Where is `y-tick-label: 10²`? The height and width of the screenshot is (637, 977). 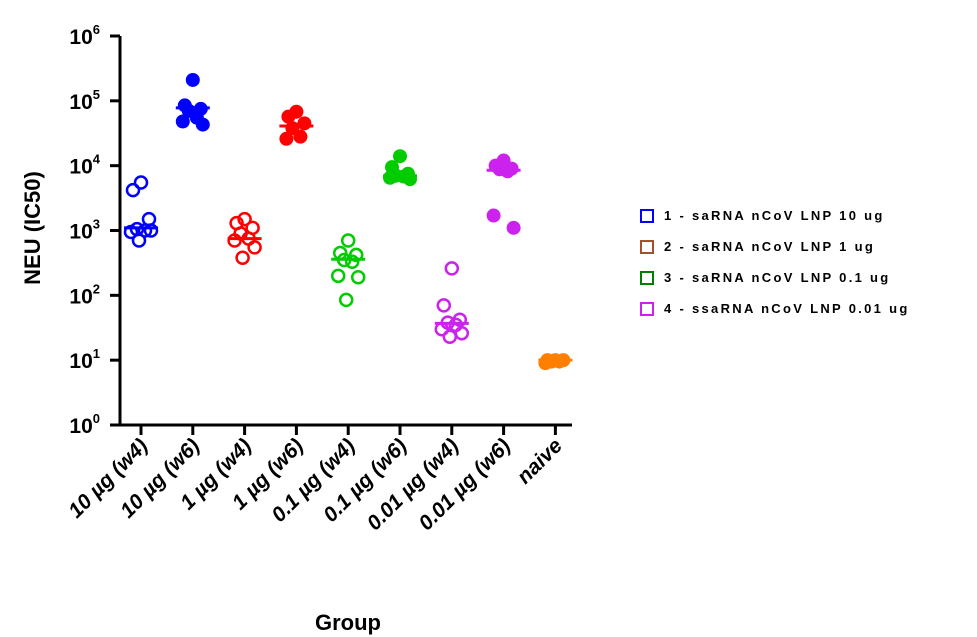
y-tick-label: 10² is located at coordinates (84, 294).